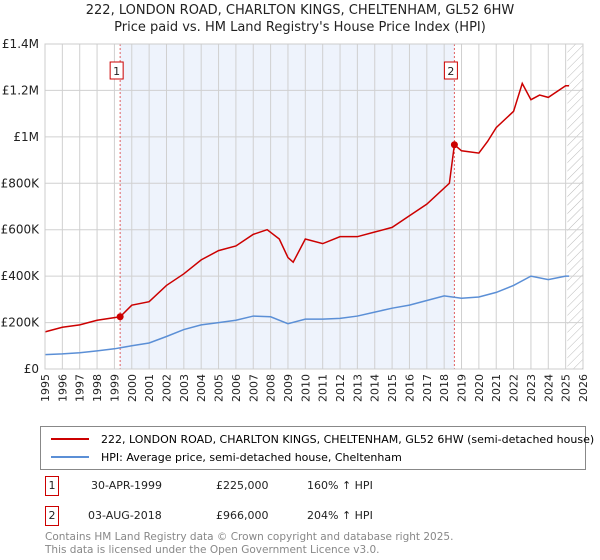 This screenshot has height=560, width=600. I want to click on sale-row-2: 2 03-AUG-2018 £966,000 204% ↑ HPI, so click(310, 516).